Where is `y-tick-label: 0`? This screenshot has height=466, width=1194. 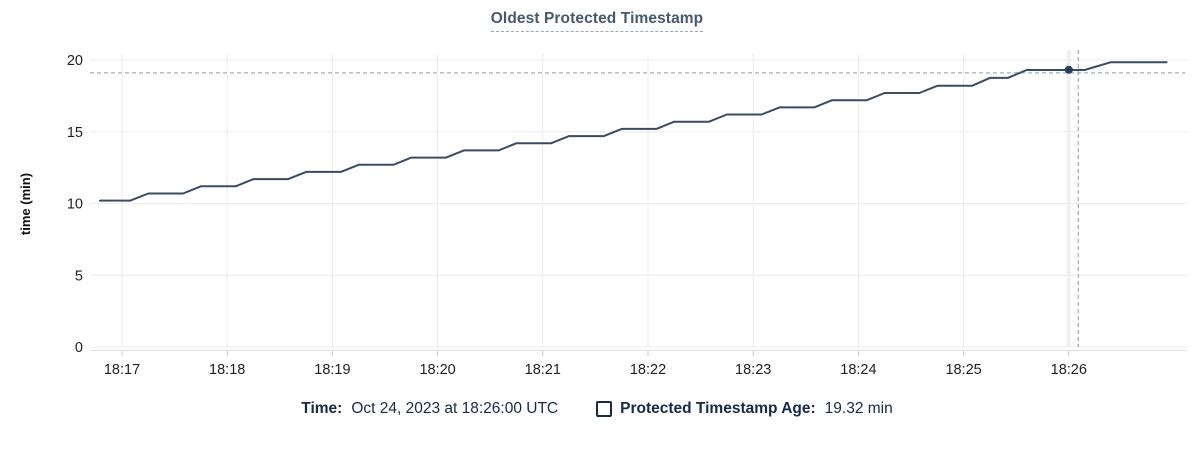 y-tick-label: 0 is located at coordinates (79, 348).